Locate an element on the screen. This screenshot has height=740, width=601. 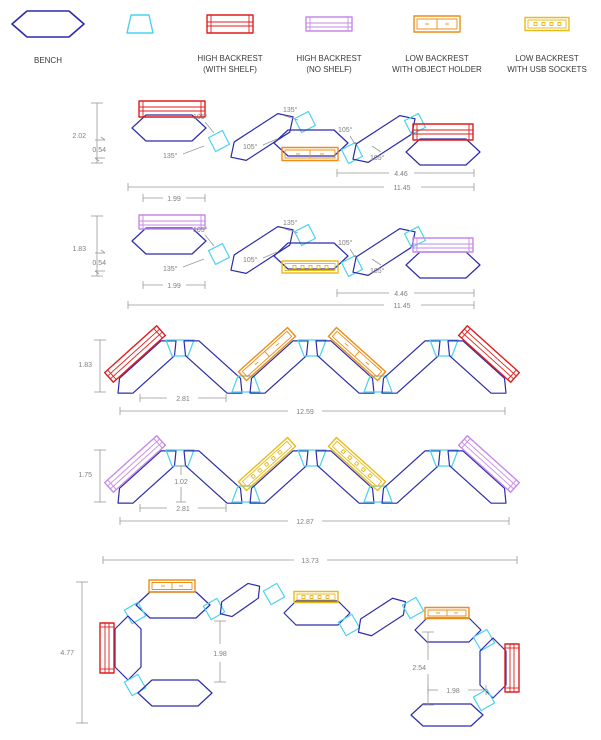
dimension-left-inner: 1.98 is located at coordinates (220, 651).